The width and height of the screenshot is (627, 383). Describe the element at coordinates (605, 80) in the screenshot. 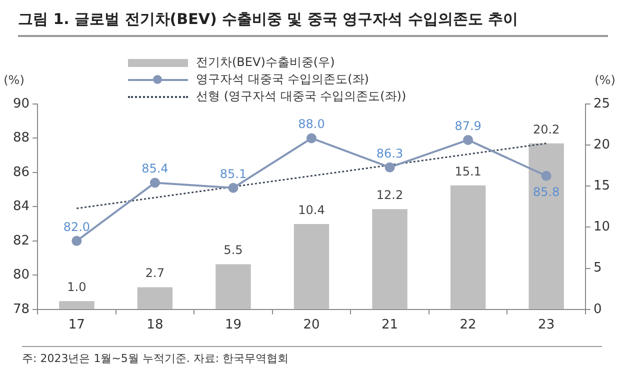

I see `y2-axis-title: (%)` at that location.